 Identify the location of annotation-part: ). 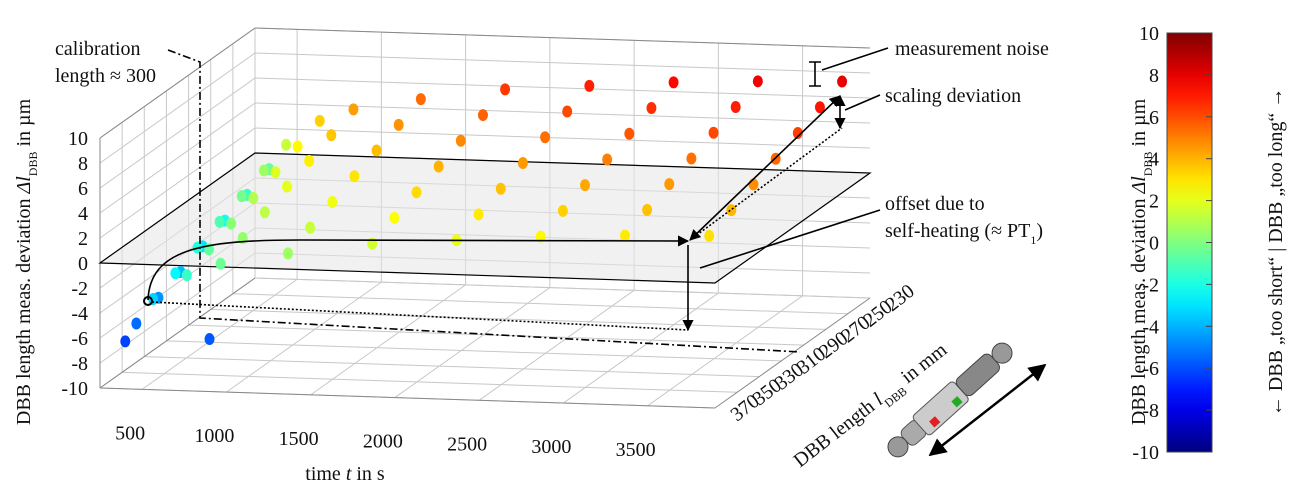
(1039, 231).